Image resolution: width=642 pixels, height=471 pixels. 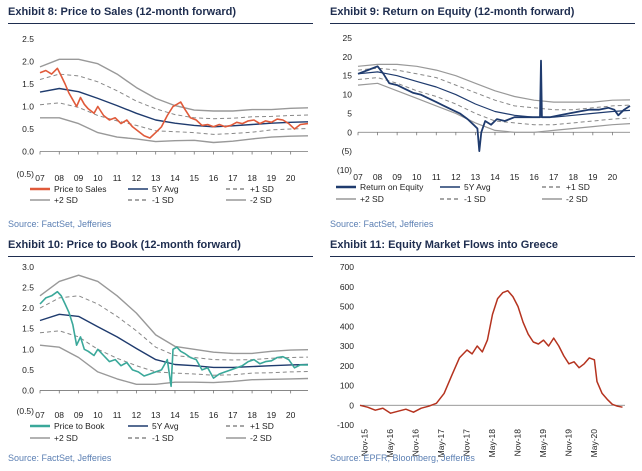 What do you see at coordinates (28, 390) in the screenshot?
I see `y-tick-label: 0.0` at bounding box center [28, 390].